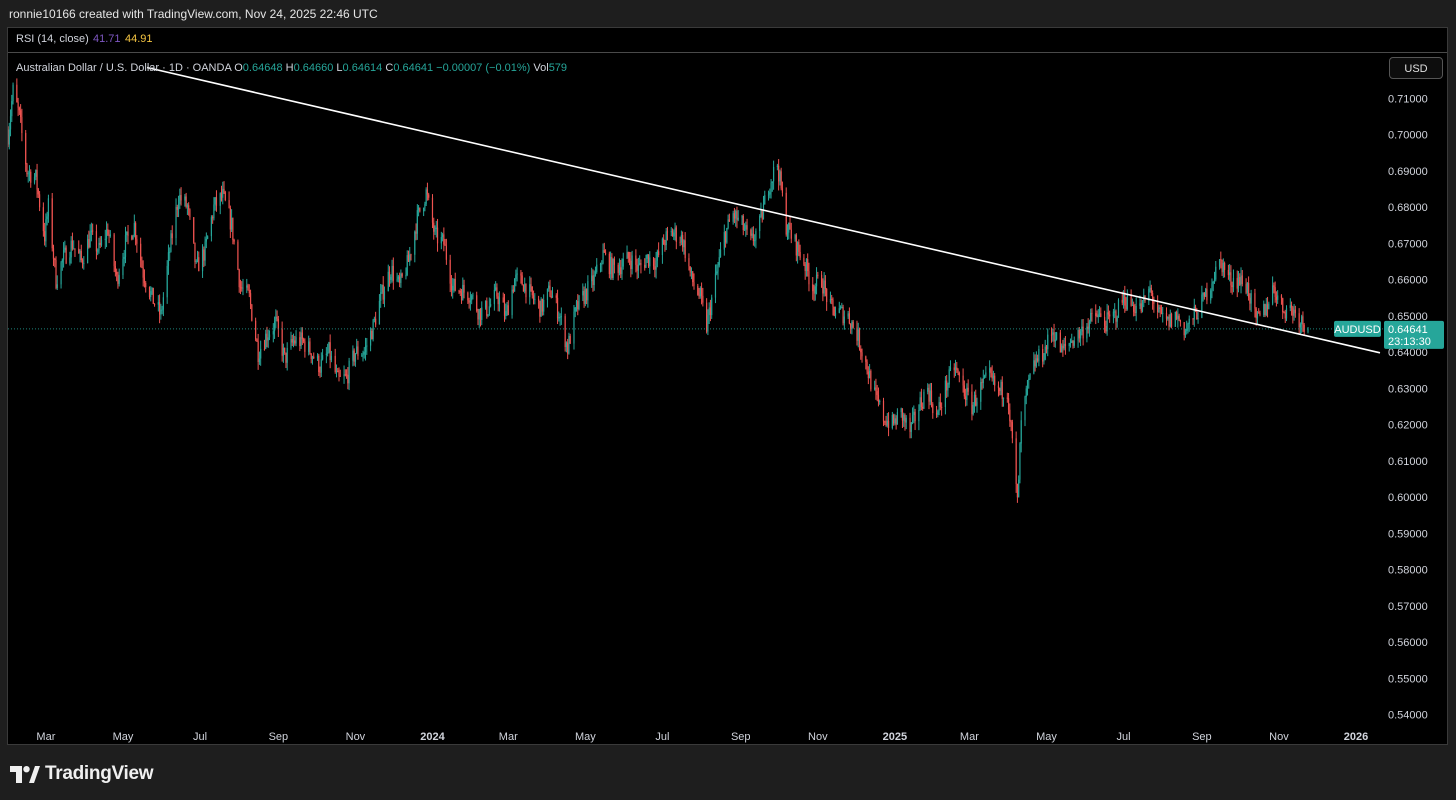 The image size is (1456, 800). What do you see at coordinates (1416, 68) in the screenshot?
I see `currency-button: USD` at bounding box center [1416, 68].